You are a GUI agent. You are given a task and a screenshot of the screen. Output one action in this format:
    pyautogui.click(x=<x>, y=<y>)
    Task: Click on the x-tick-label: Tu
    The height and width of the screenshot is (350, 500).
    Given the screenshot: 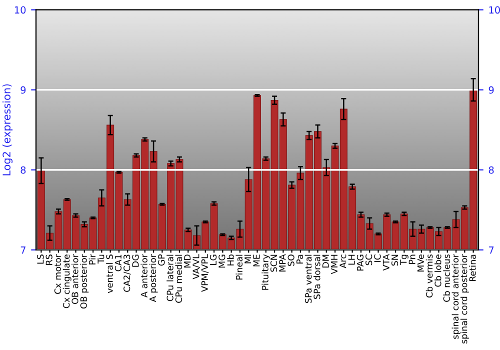 What is the action you would take?
    pyautogui.click(x=101, y=259)
    